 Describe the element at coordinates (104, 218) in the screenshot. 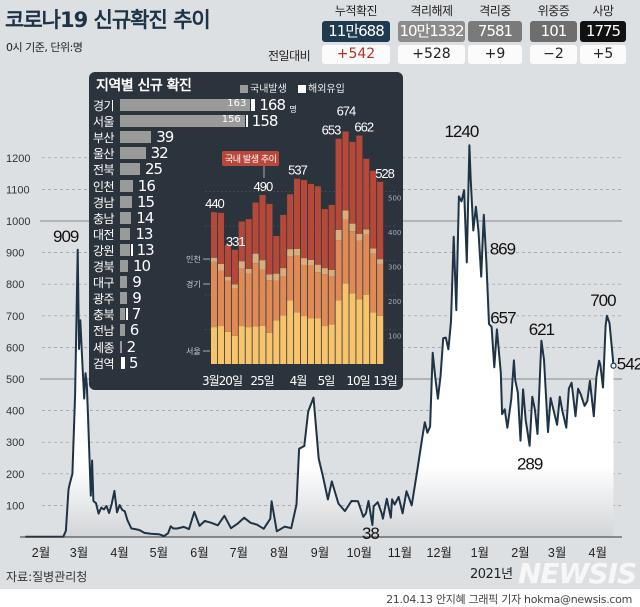

I see `region-label: 충남` at that location.